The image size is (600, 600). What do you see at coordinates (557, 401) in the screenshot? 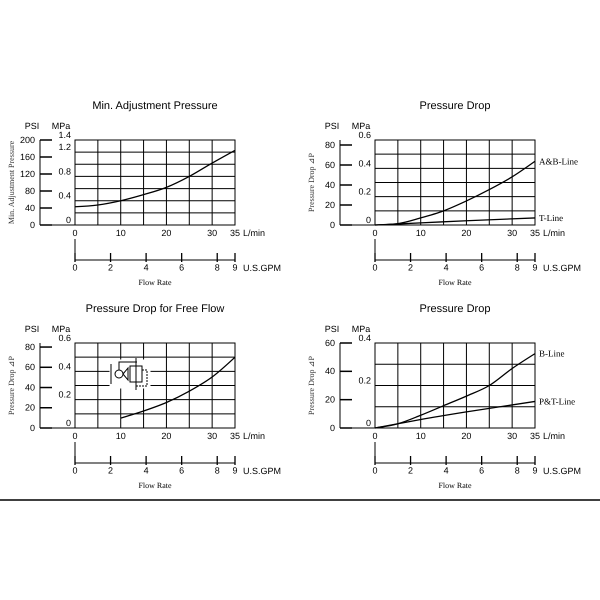
I see `series-label: P&T-Line` at bounding box center [557, 401].